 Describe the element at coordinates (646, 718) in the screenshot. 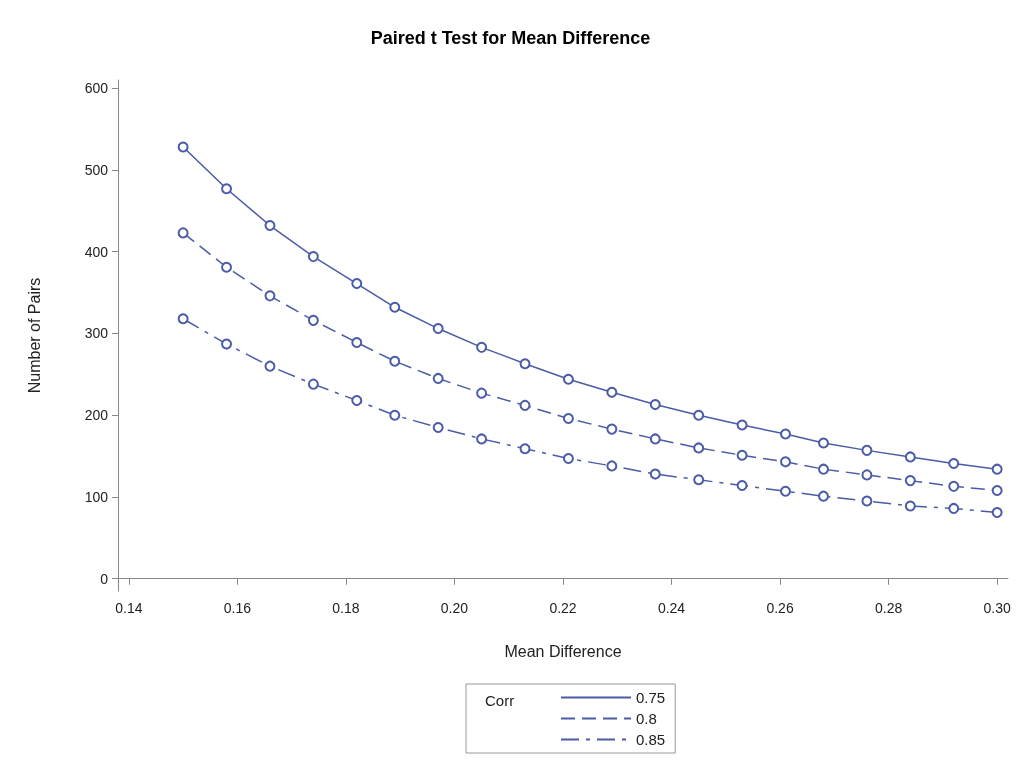

I see `legend-label: 0.8` at that location.